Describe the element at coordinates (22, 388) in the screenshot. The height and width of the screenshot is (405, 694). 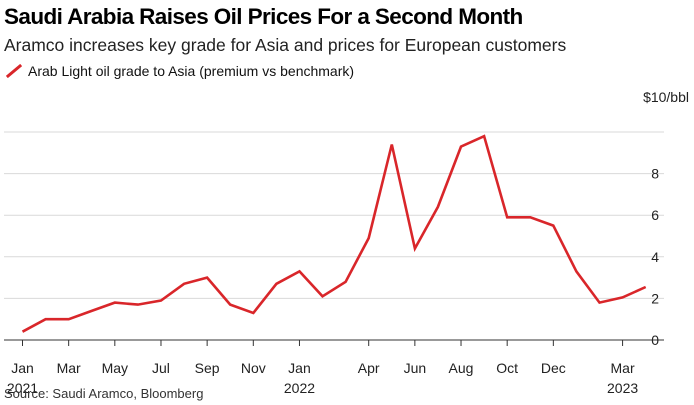
I see `x-year-label: 2021` at that location.